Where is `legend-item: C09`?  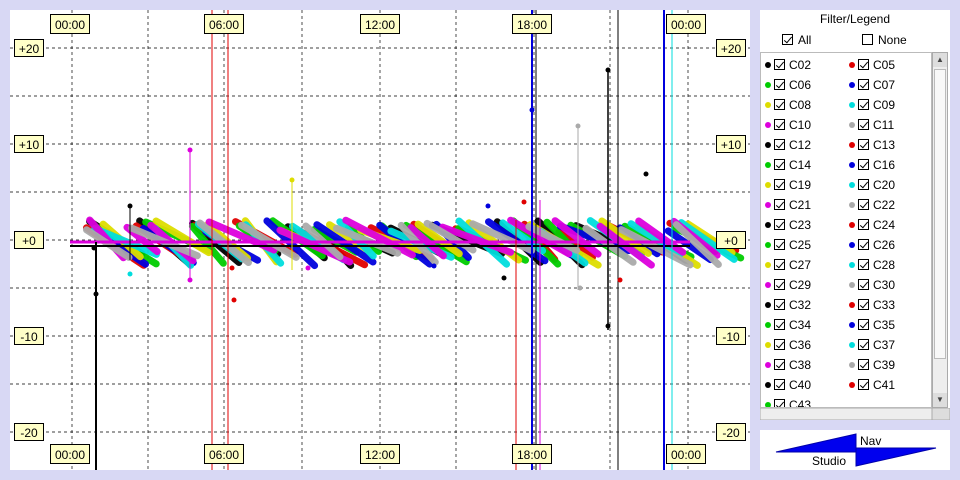
legend-item: C09 is located at coordinates (887, 105).